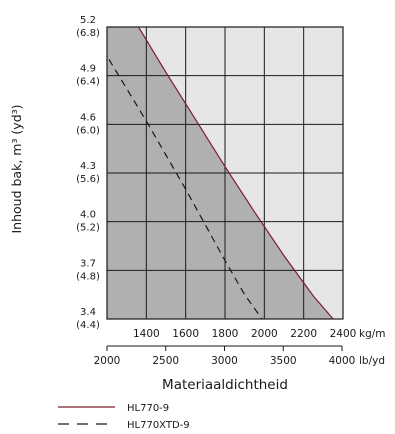  Describe the element at coordinates (88, 173) in the screenshot. I see `y-tick: 4.3 (5.6)` at that location.